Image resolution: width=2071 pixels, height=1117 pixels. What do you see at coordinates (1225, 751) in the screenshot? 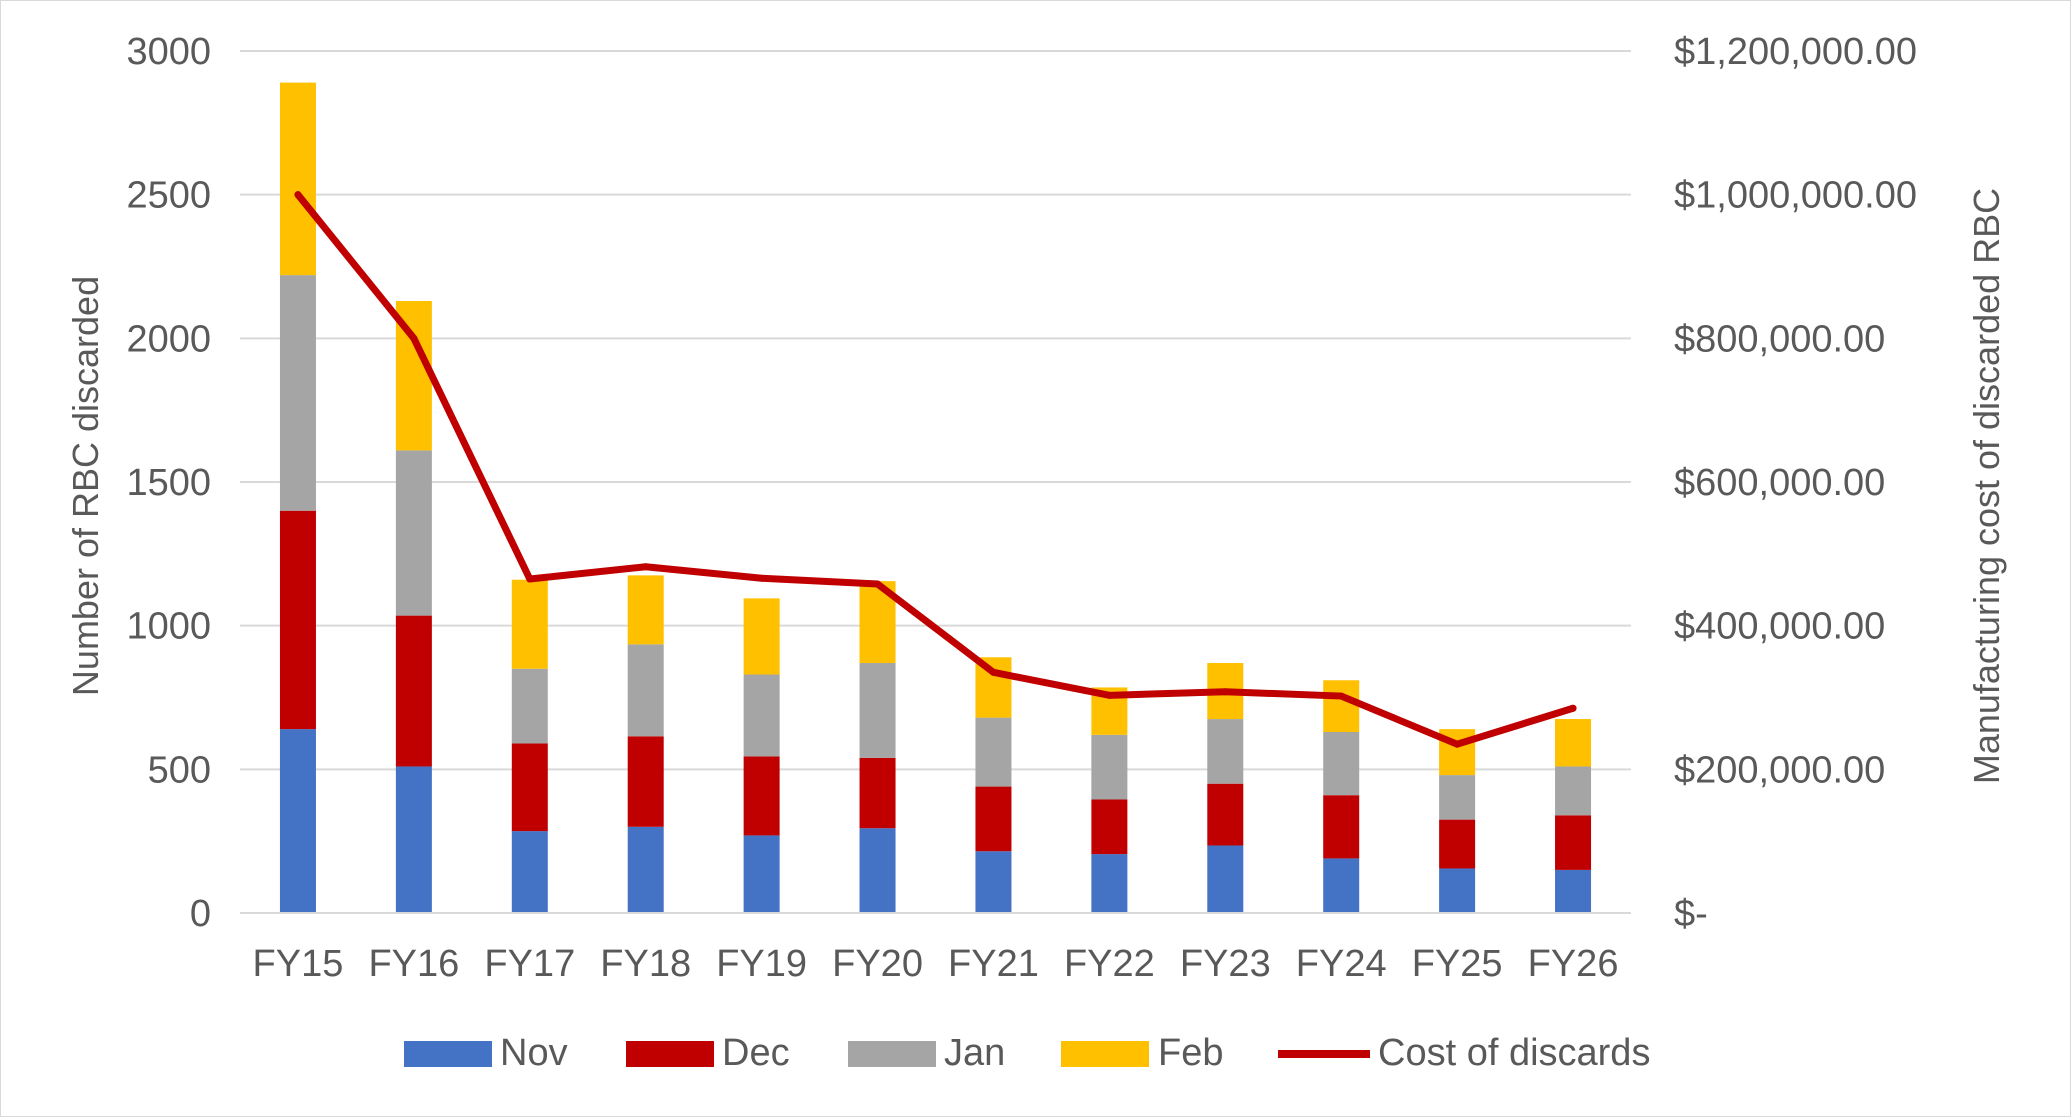
I see `bar-fy23-jan` at bounding box center [1225, 751].